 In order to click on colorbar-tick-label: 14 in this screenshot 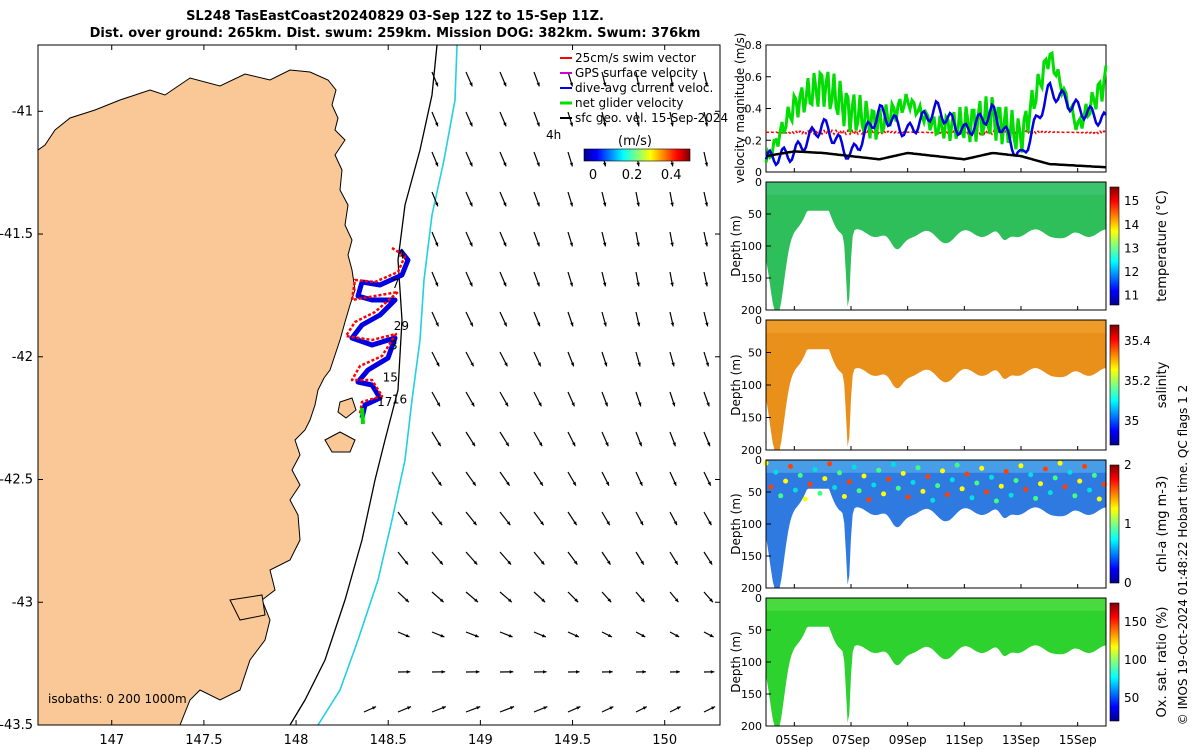, I will do `click(1131, 225)`.